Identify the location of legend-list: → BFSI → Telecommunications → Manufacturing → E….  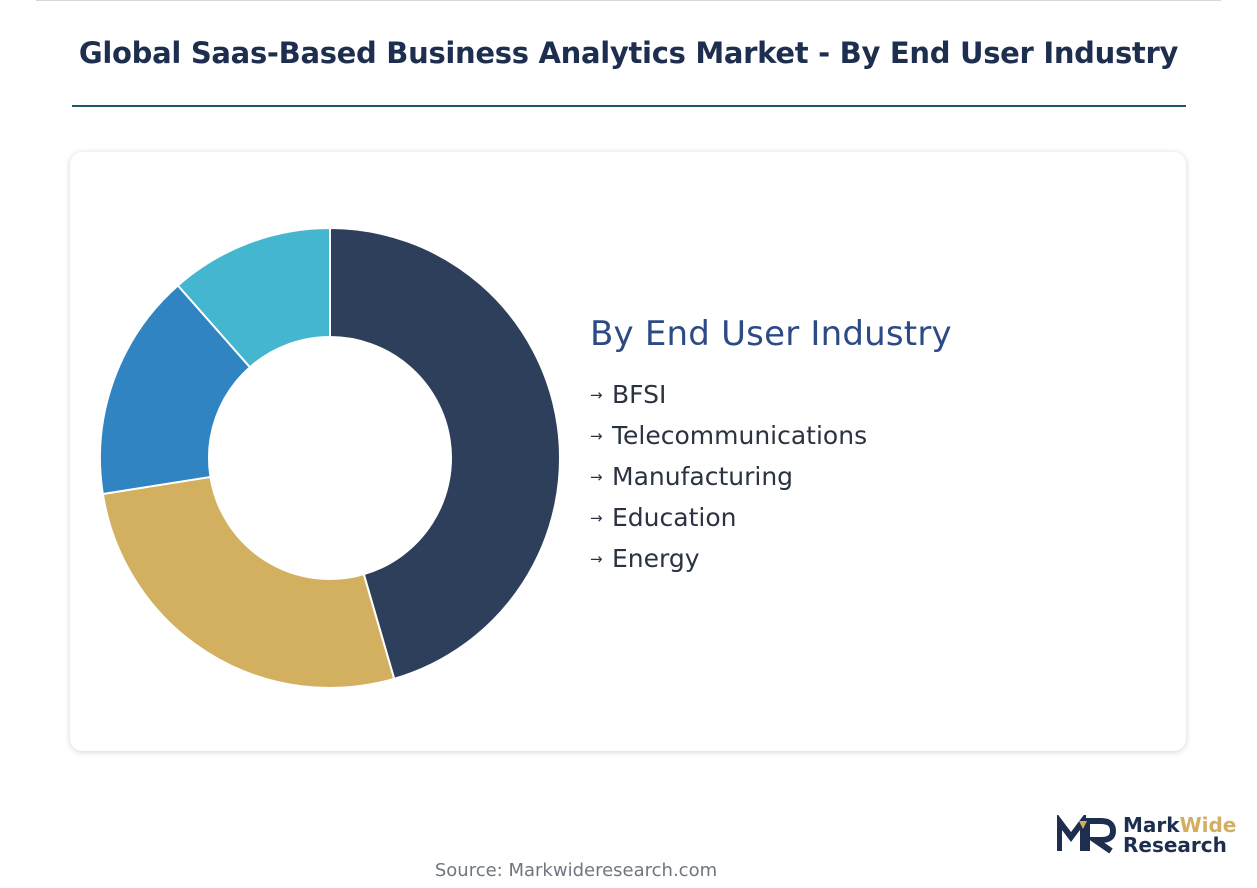
(771, 476).